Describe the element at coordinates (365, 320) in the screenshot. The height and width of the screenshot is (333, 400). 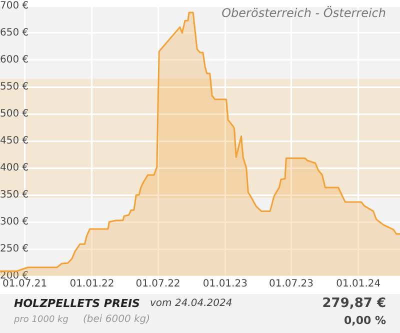
I see `text: 0,00 %` at that location.